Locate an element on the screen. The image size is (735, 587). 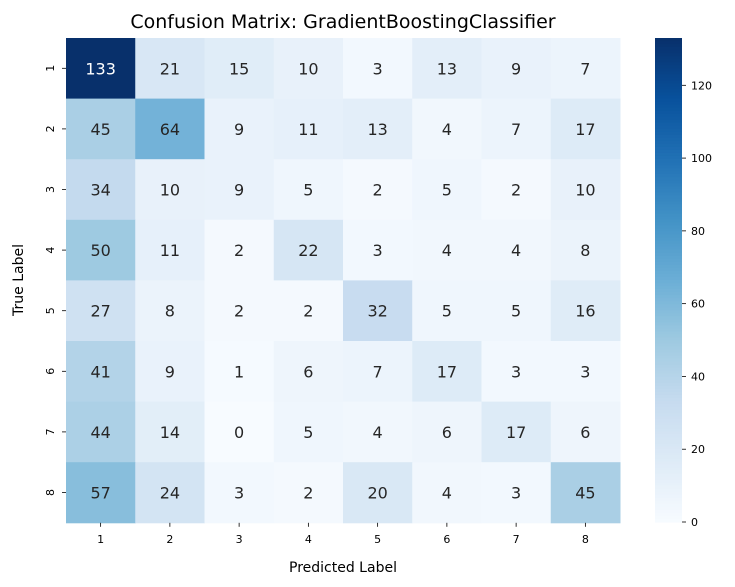
cell-value-label: 1 is located at coordinates (239, 371).